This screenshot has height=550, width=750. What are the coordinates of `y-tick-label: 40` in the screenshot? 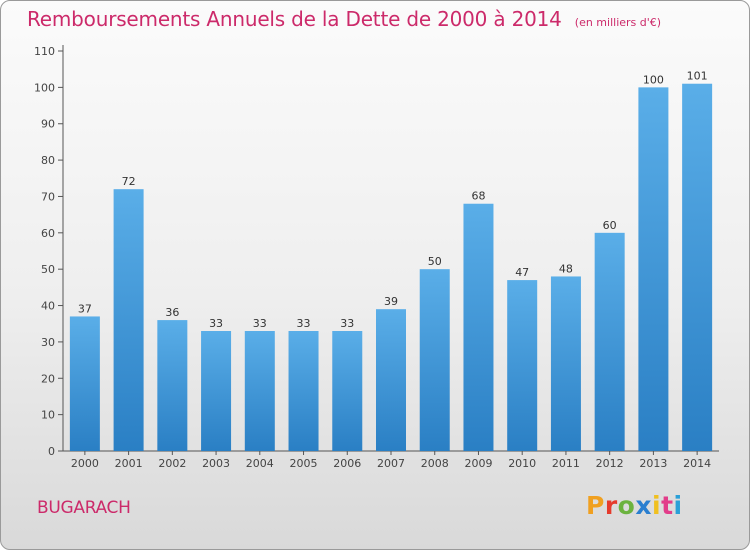 It's located at (48, 306).